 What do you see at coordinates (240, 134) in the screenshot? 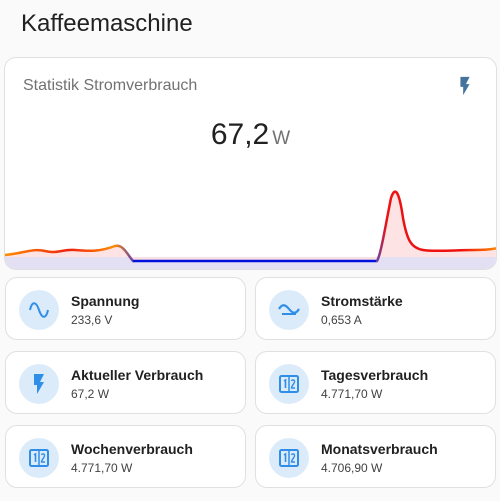
I see `graph-value-number: 67,2` at bounding box center [240, 134].